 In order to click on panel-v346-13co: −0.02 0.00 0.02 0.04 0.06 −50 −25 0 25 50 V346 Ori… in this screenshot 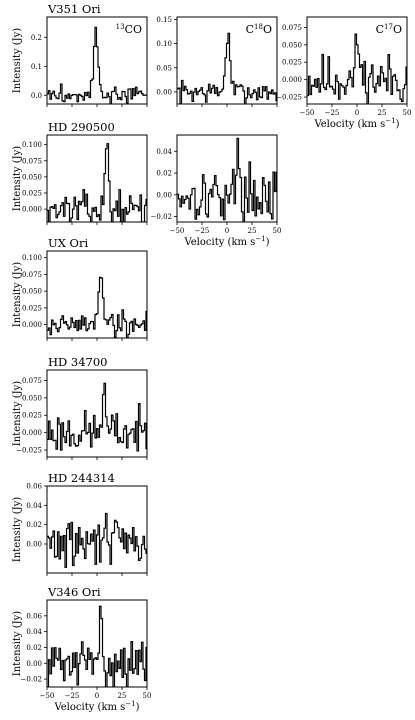, I will do `click(81, 649)`.